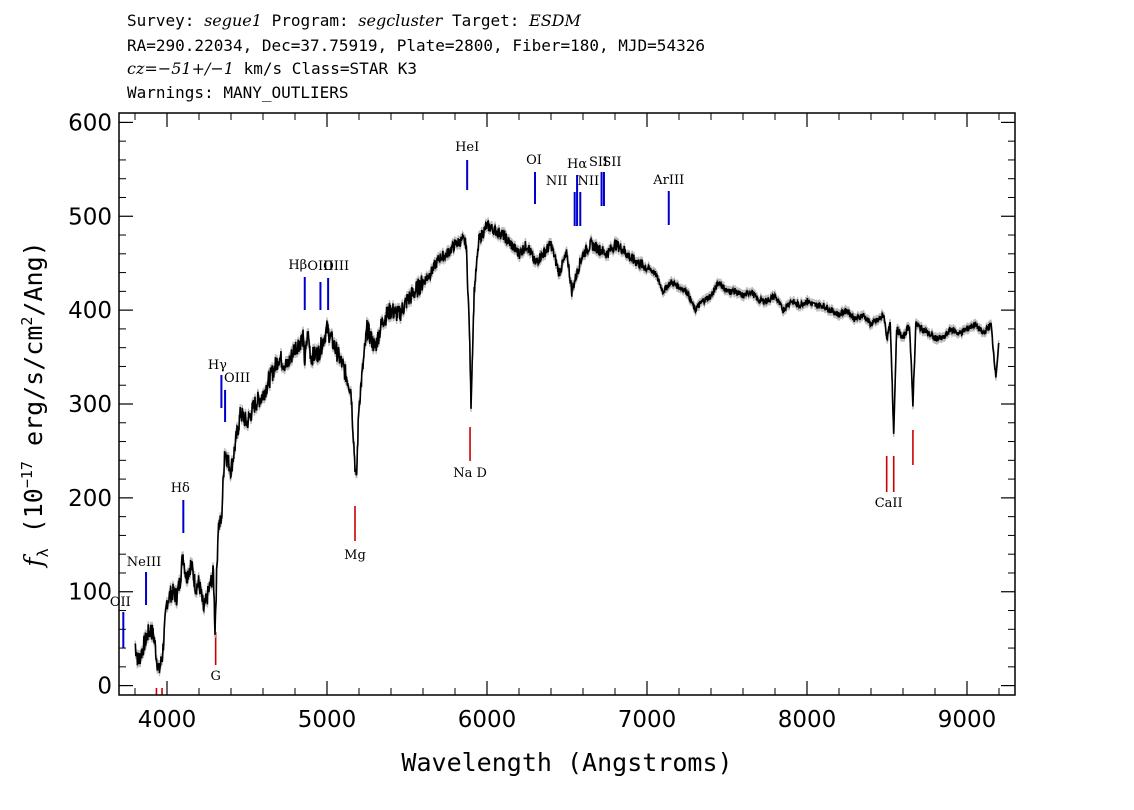 This screenshot has height=810, width=1134. I want to click on cz-value: −51+/−1, so click(195, 68).